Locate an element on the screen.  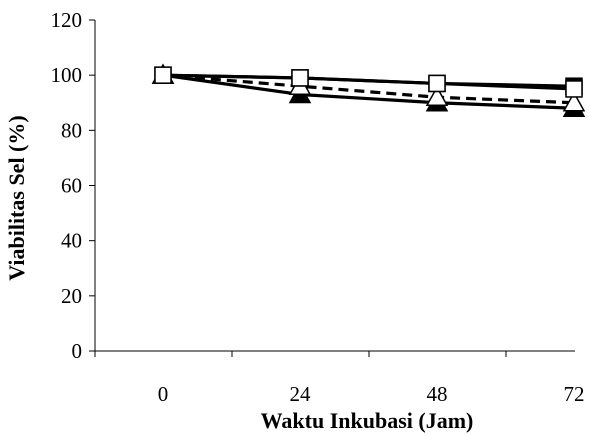
y-tick-label: 100 is located at coordinates (67, 75).